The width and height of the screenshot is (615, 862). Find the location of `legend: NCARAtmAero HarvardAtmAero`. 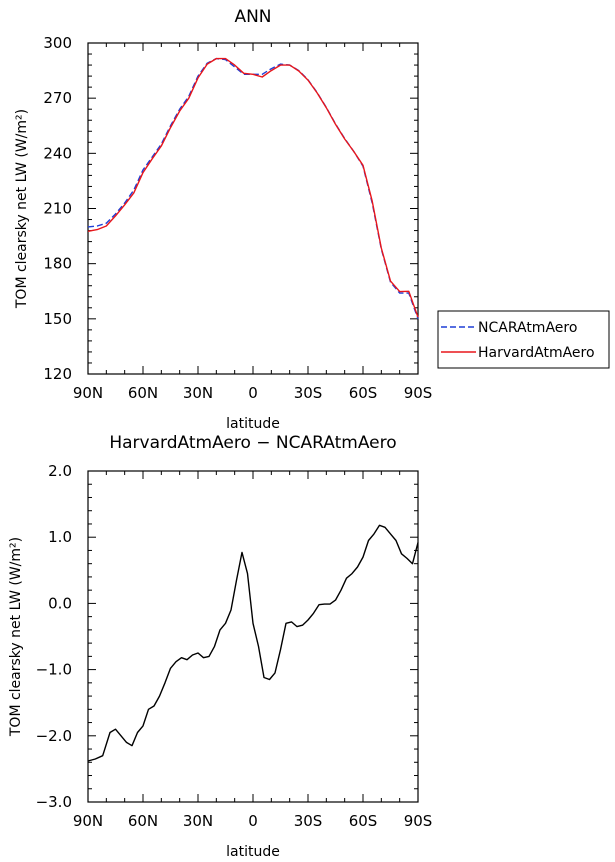

legend: NCARAtmAero HarvardAtmAero is located at coordinates (523, 339).